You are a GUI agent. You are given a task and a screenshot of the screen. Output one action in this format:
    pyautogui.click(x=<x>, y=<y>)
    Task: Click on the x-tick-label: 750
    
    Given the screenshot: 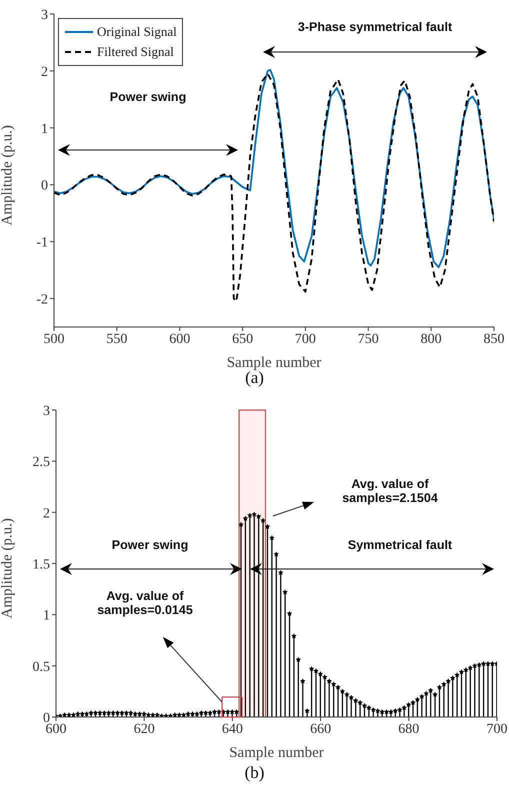 What is the action you would take?
    pyautogui.click(x=368, y=339)
    